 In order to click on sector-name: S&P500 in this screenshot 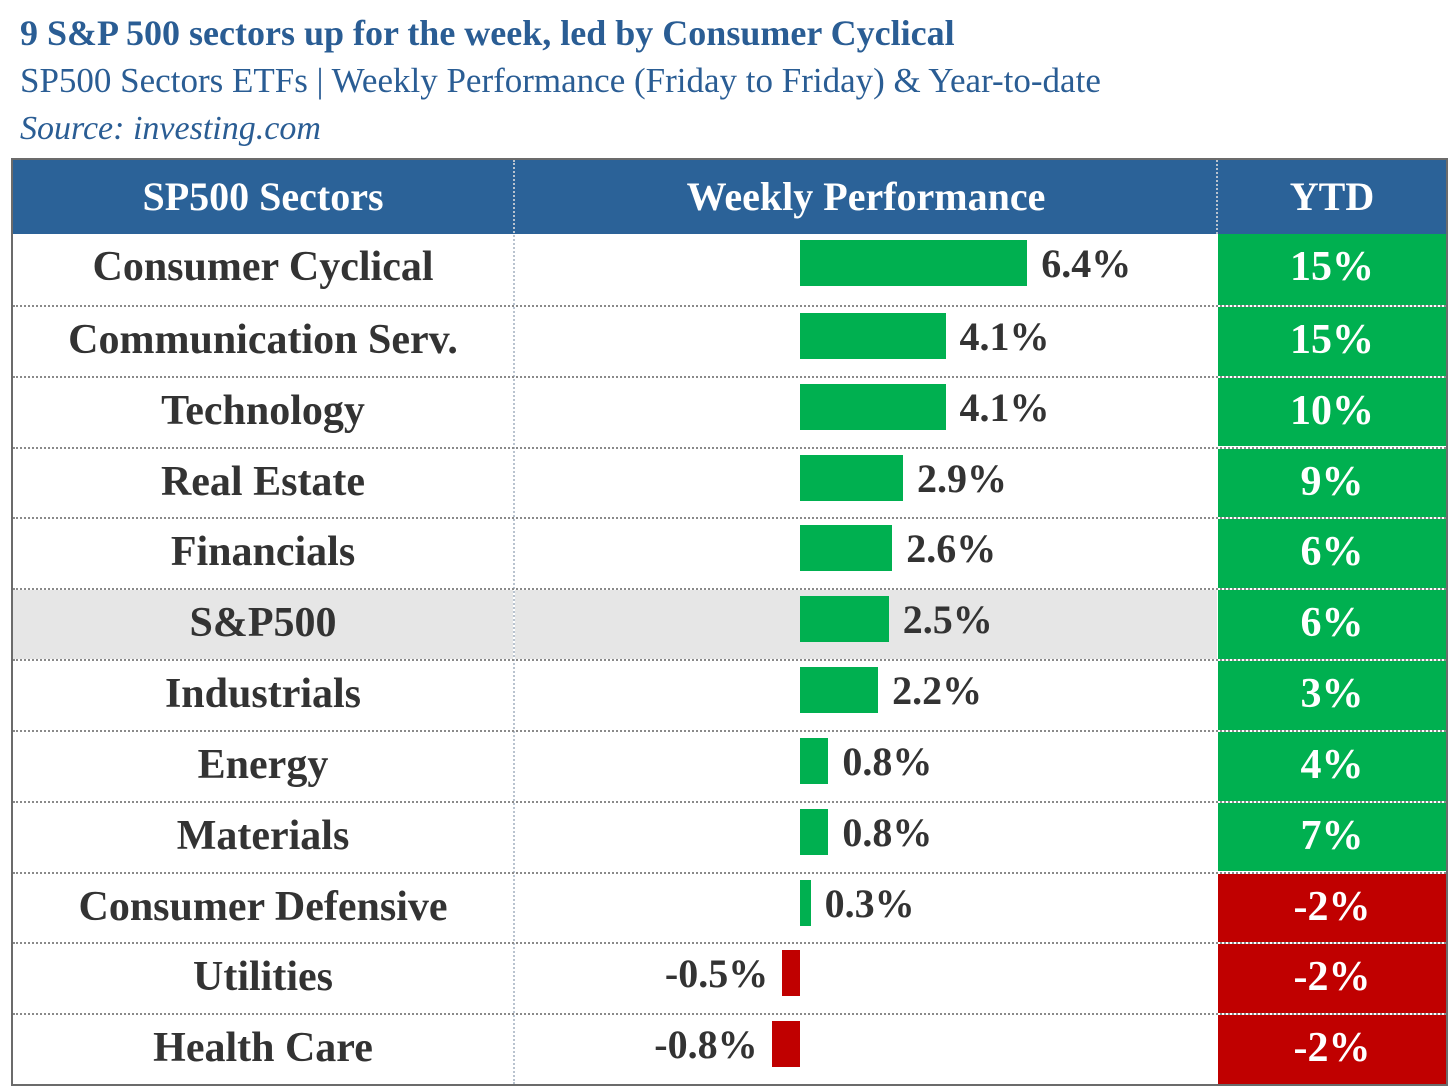, I will do `click(263, 624)`.